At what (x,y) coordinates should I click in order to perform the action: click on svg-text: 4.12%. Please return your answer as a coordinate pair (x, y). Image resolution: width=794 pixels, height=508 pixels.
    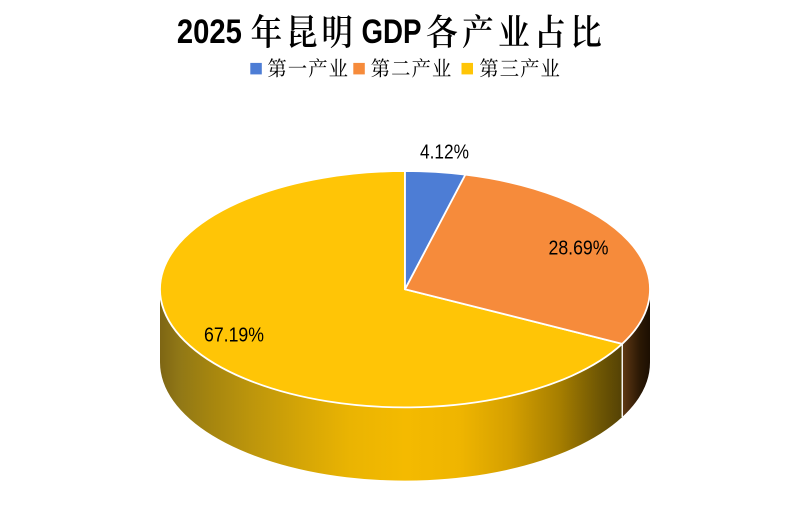
    Looking at the image, I should click on (444, 152).